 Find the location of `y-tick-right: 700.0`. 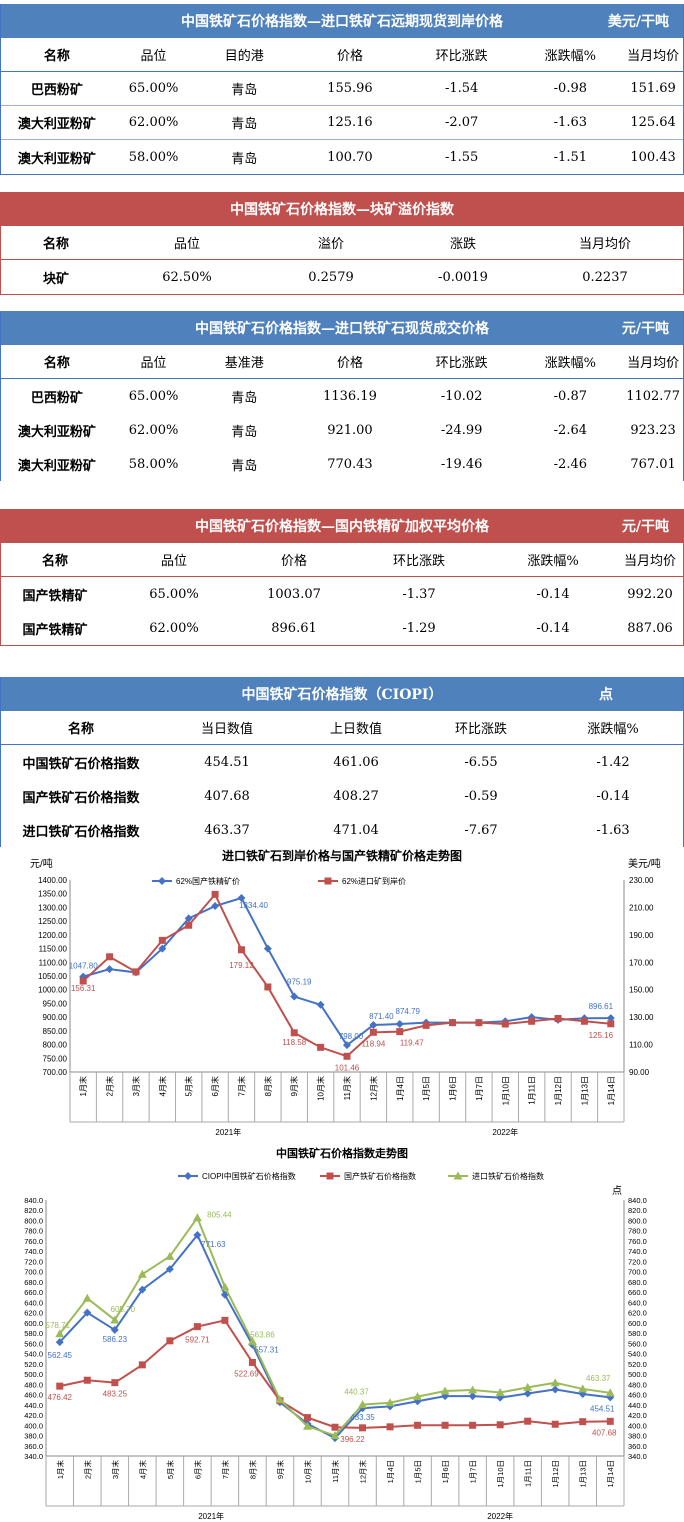

y-tick-right: 700.0 is located at coordinates (637, 1272).